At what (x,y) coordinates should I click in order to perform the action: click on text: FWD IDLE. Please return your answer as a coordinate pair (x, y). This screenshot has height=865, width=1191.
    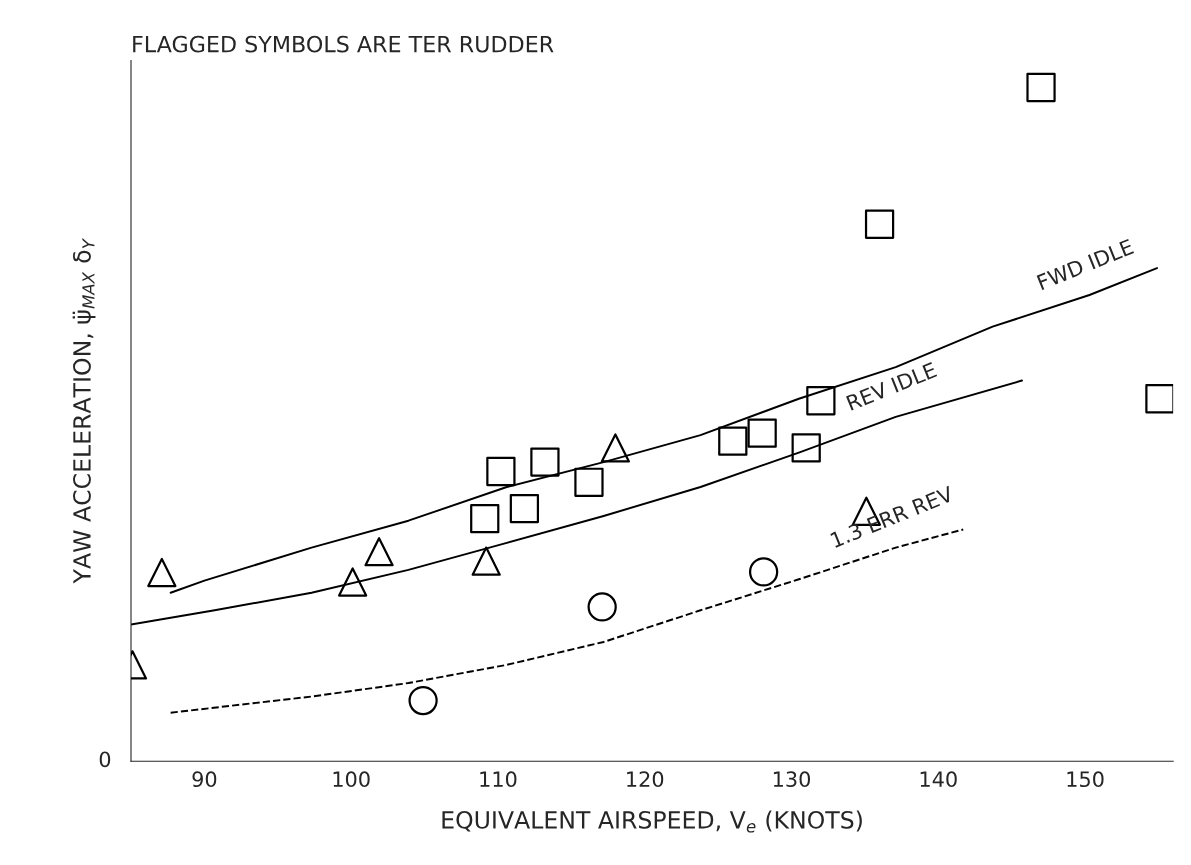
    Looking at the image, I should click on (1085, 264).